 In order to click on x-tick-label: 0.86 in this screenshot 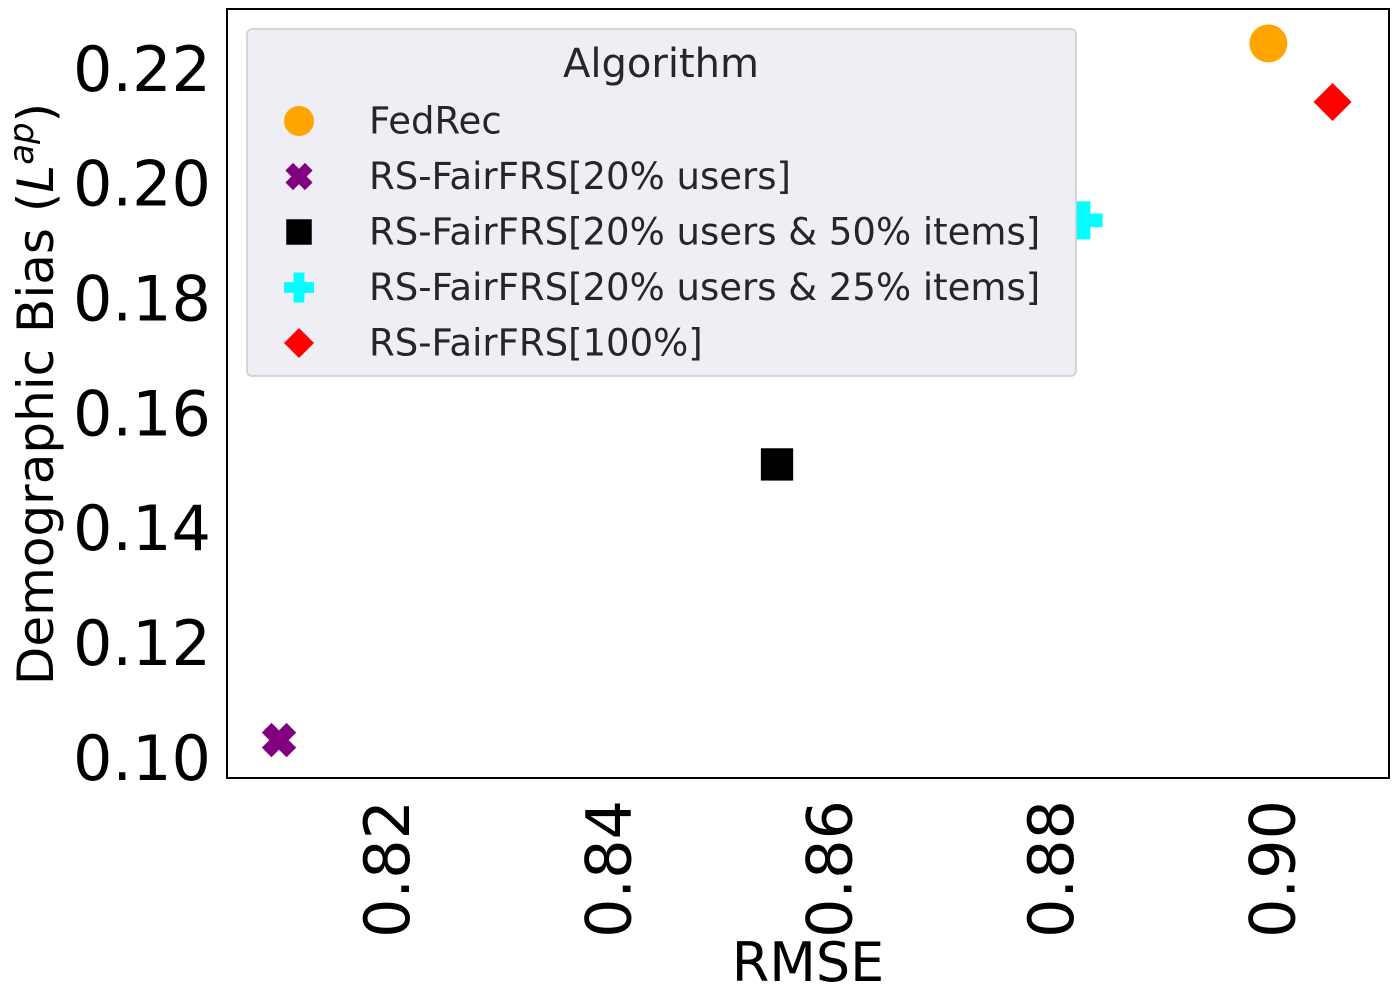, I will do `click(830, 869)`.